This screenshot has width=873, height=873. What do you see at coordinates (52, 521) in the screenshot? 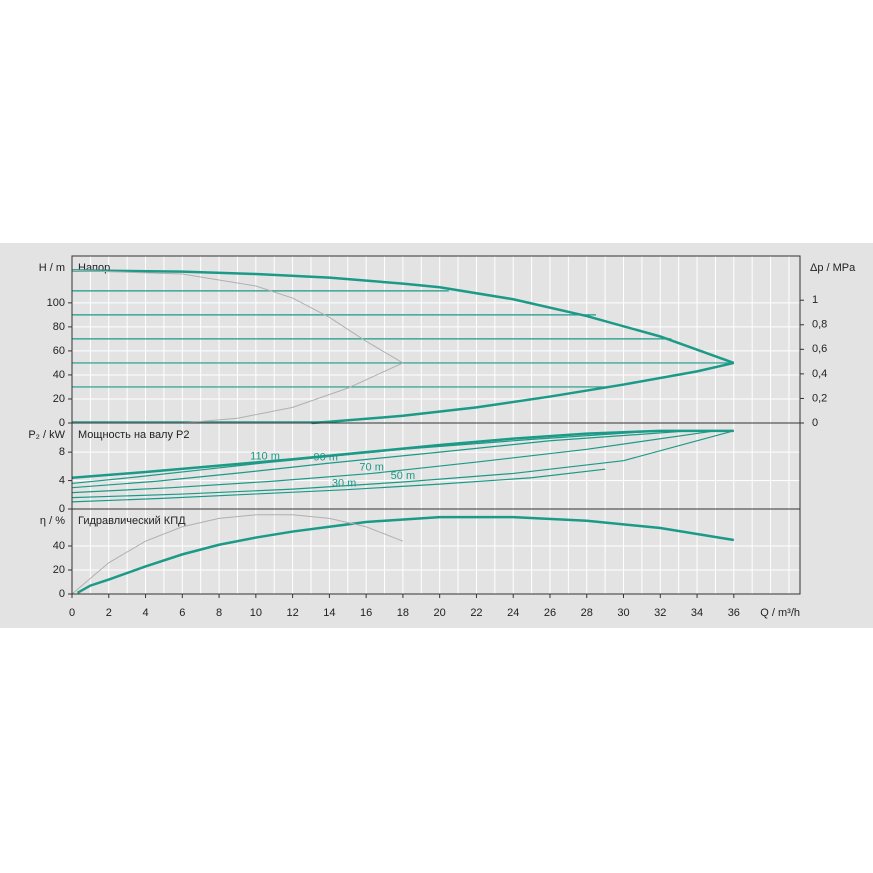
I see `y-axis-label: η / %` at bounding box center [52, 521].